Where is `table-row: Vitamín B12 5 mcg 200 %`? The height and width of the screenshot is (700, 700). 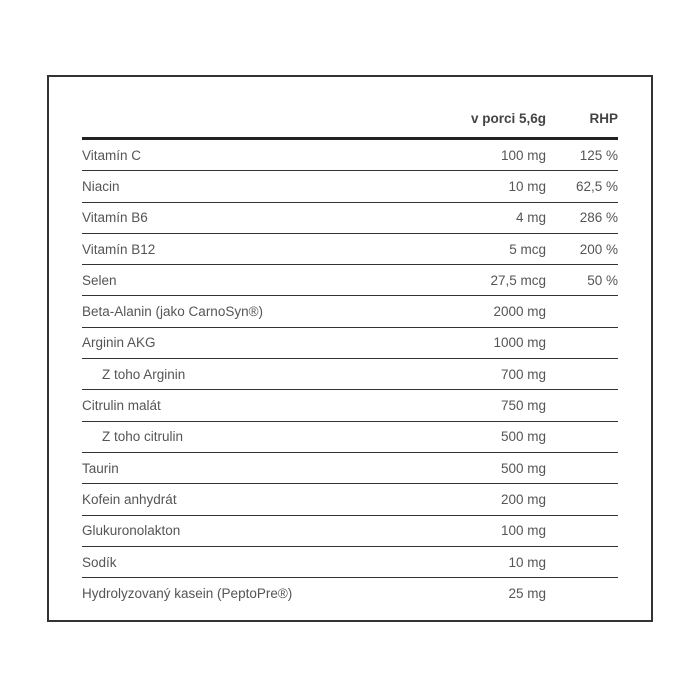 table-row: Vitamín B12 5 mcg 200 % is located at coordinates (350, 249).